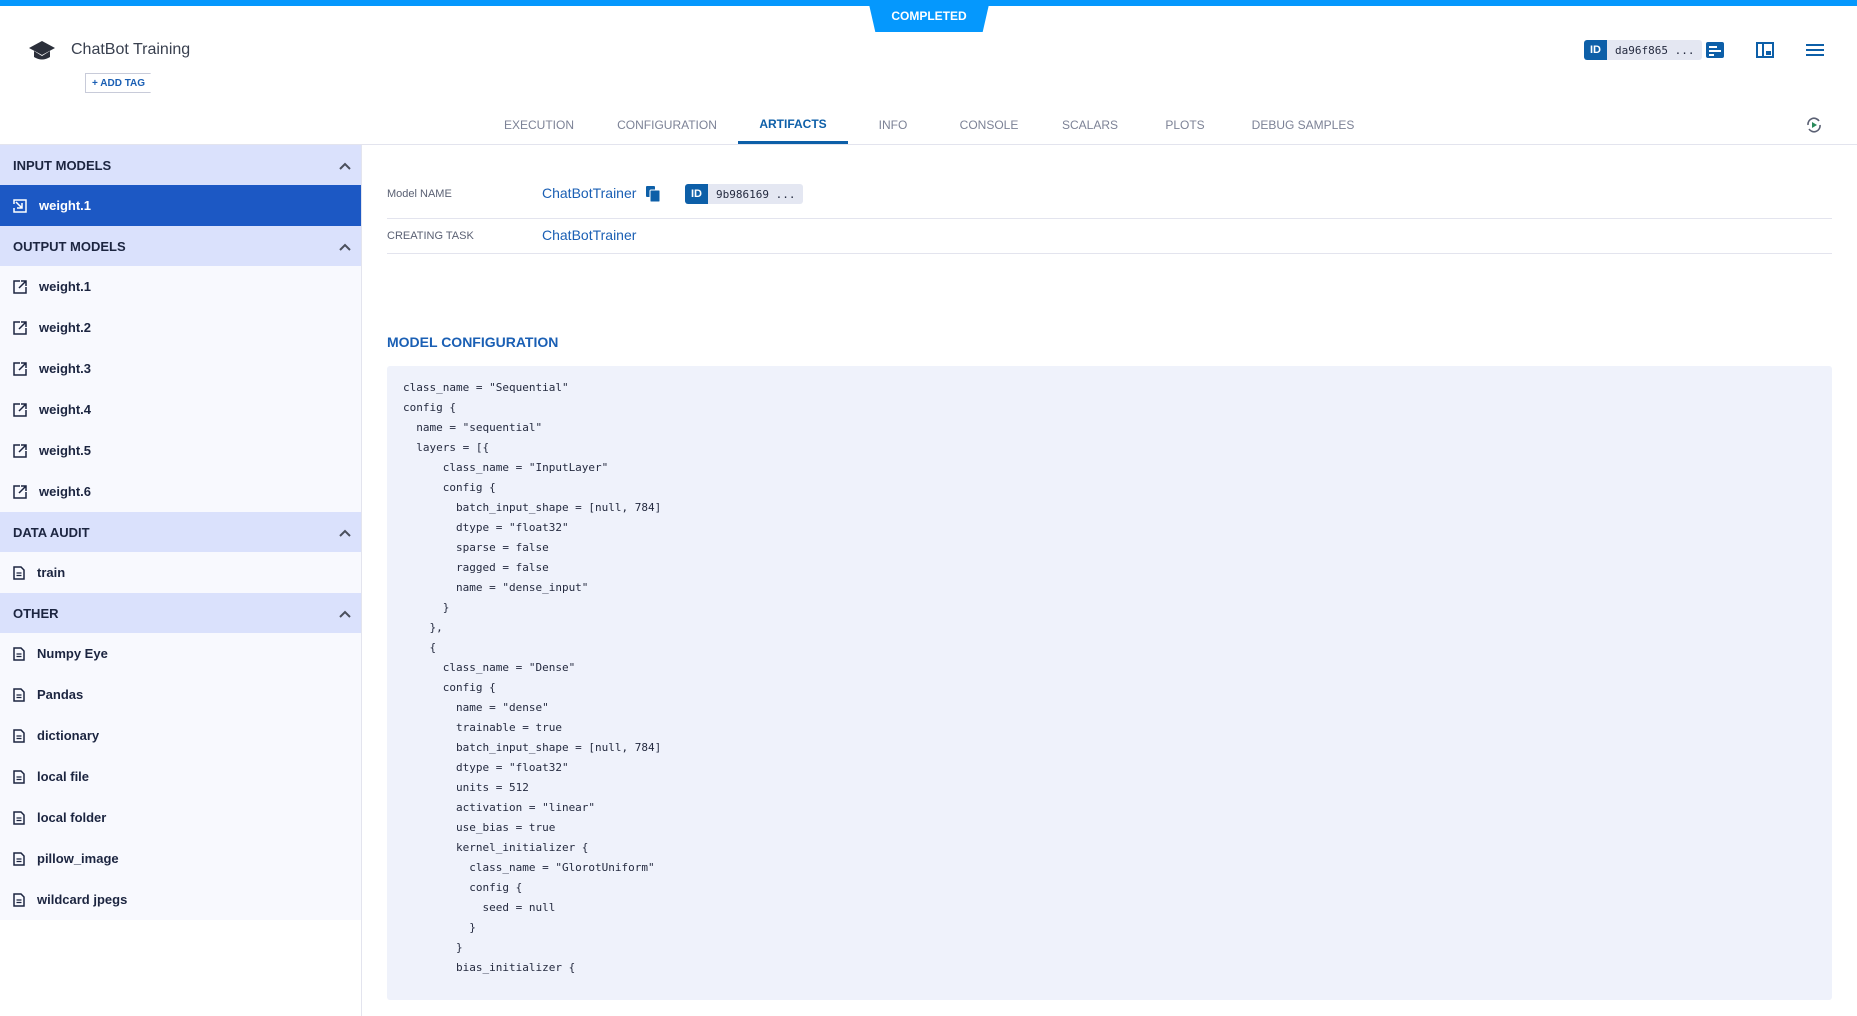  Describe the element at coordinates (180, 165) in the screenshot. I see `section-header-input-models: INPUT MODELS` at that location.